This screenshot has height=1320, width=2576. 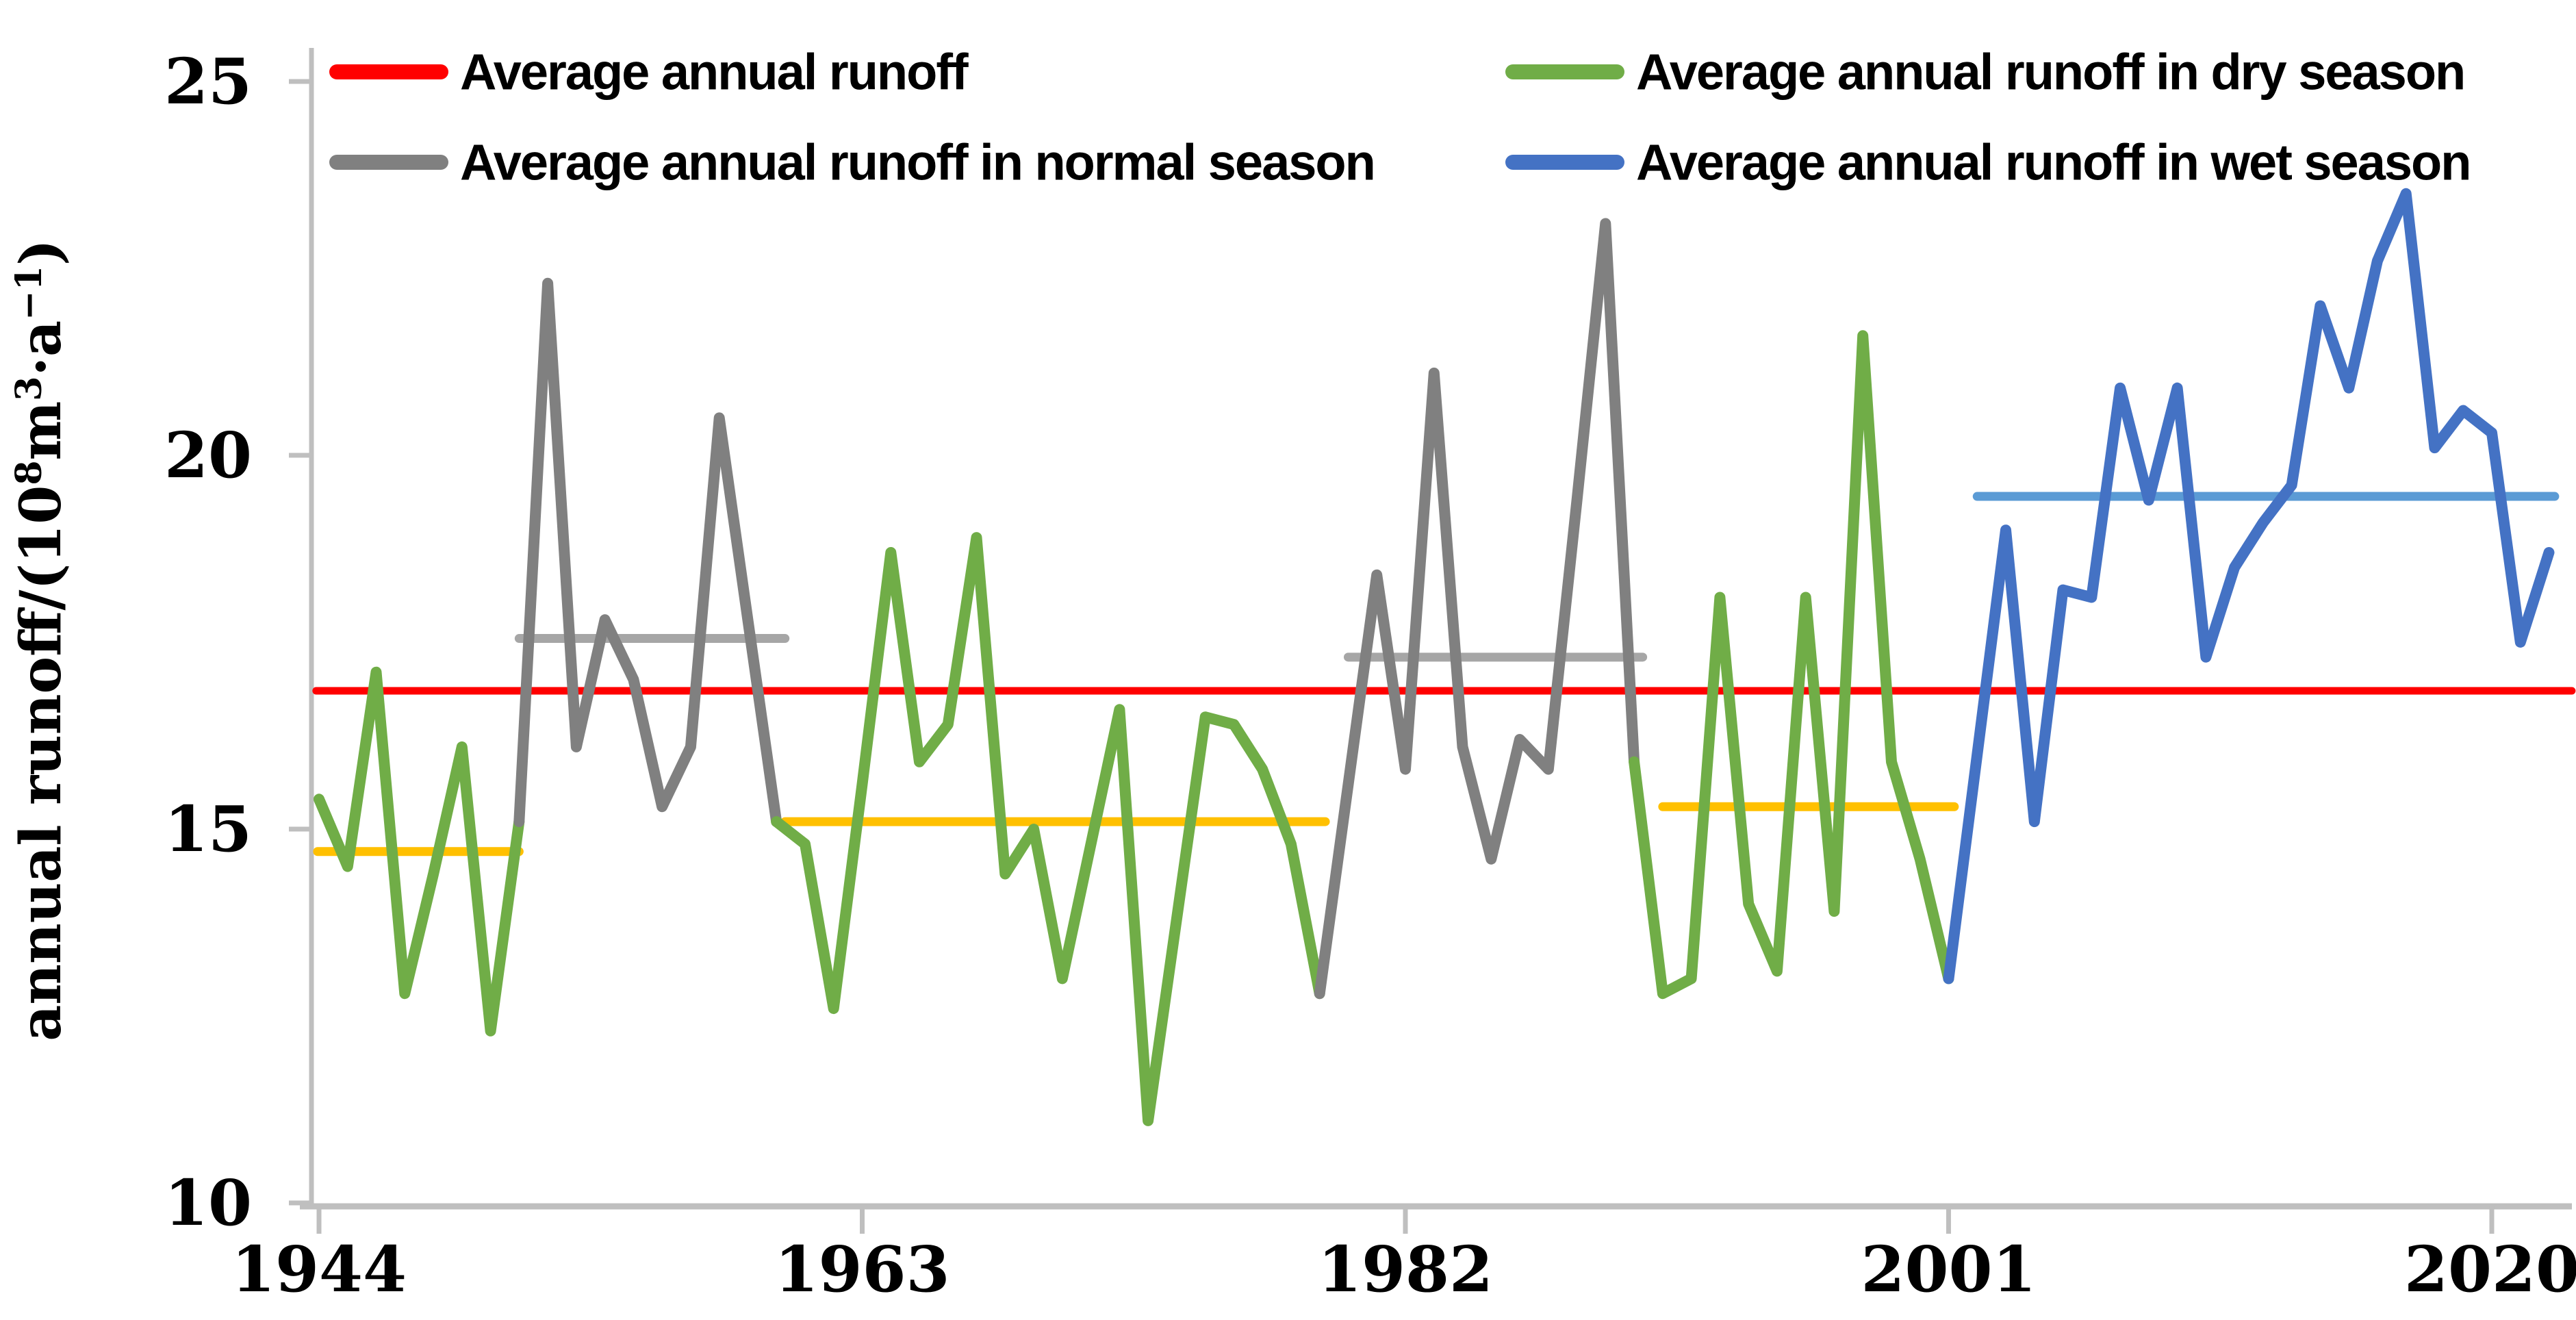 I want to click on series-wet, so click(x=2249, y=587).